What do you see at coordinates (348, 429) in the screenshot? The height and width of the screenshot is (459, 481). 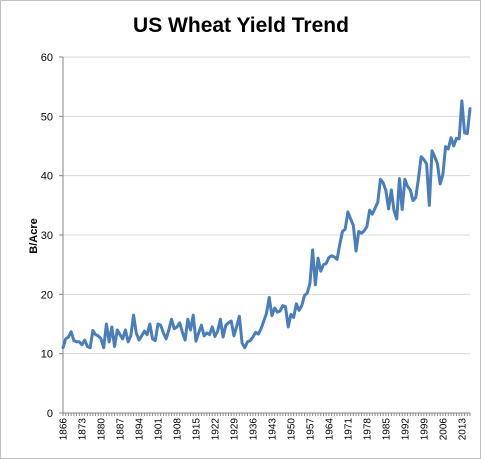 I see `x-tick-label: 1971` at bounding box center [348, 429].